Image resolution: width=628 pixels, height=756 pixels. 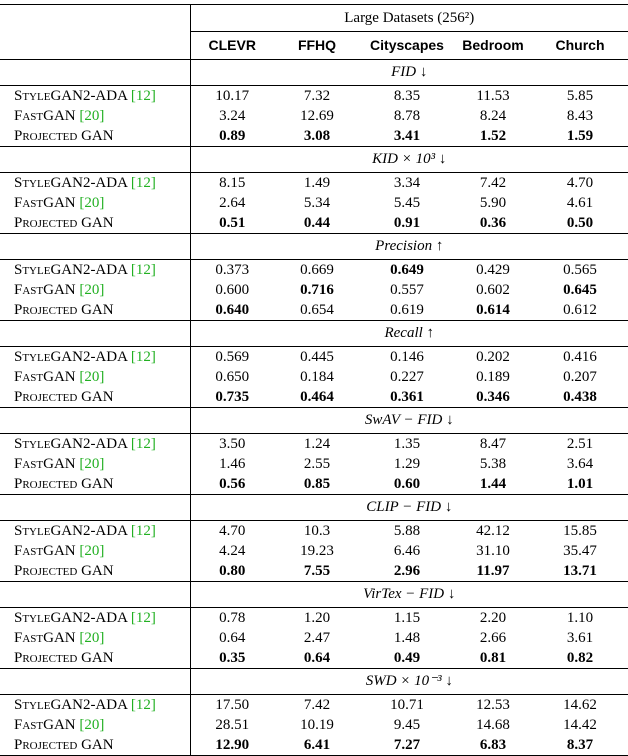 I want to click on value-cell: 0.82, so click(x=580, y=657).